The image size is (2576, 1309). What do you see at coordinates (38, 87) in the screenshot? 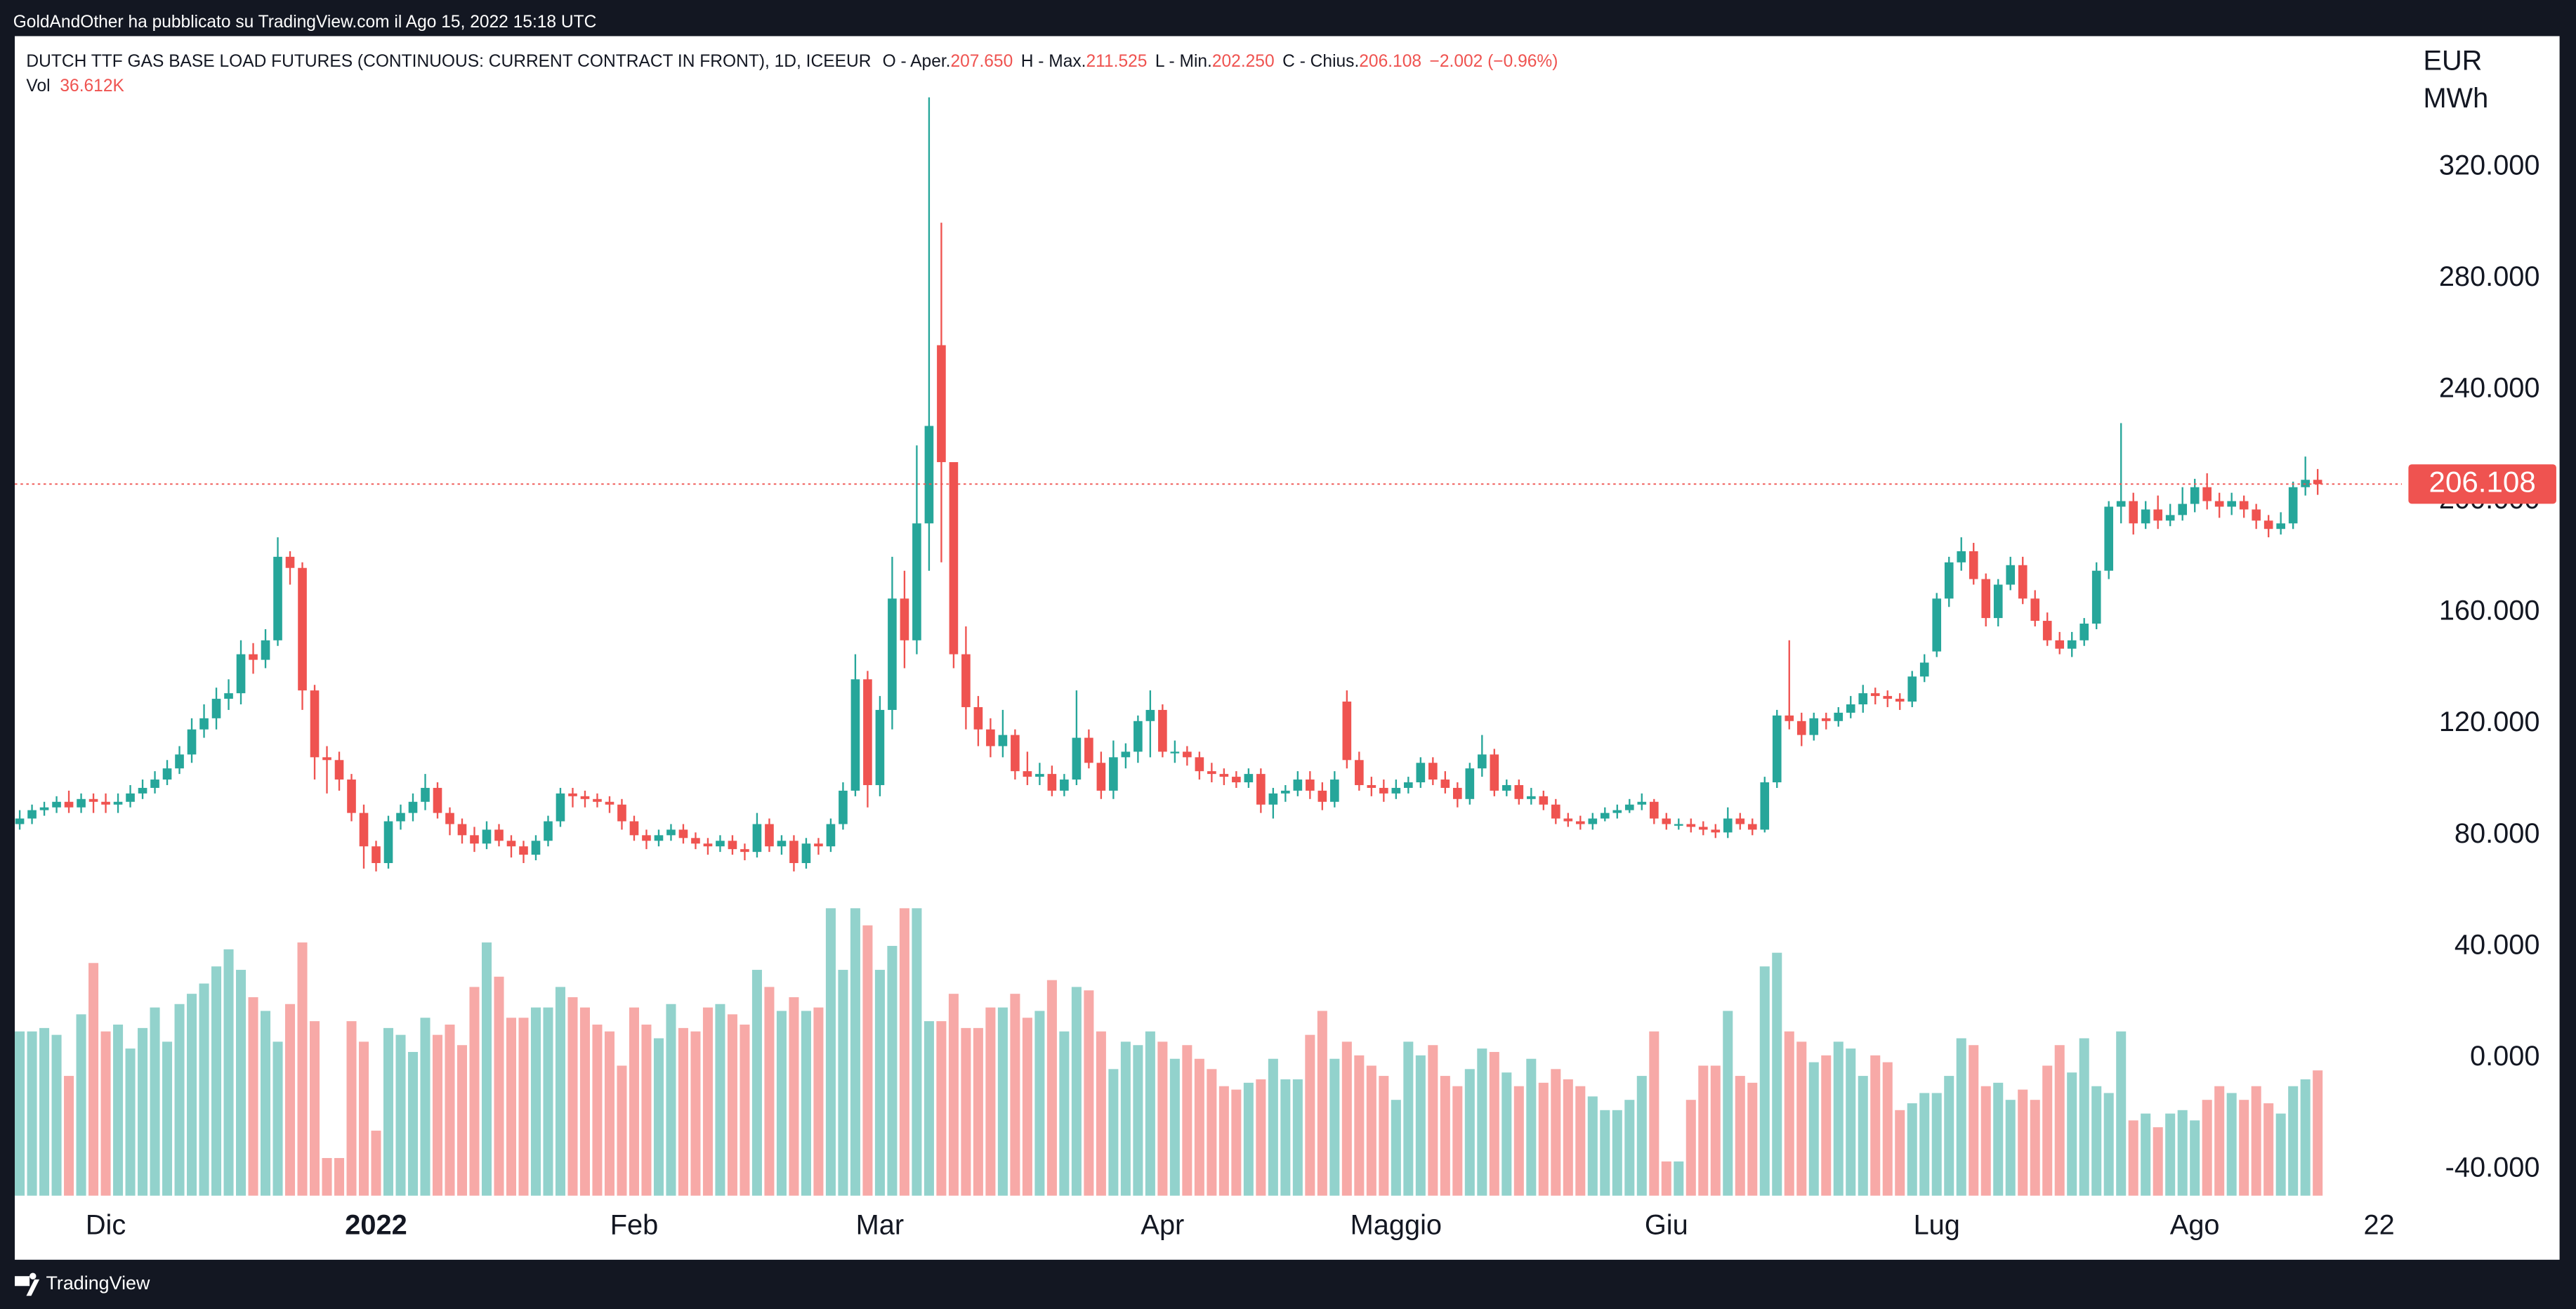
I see `volume-title: Vol` at bounding box center [38, 87].